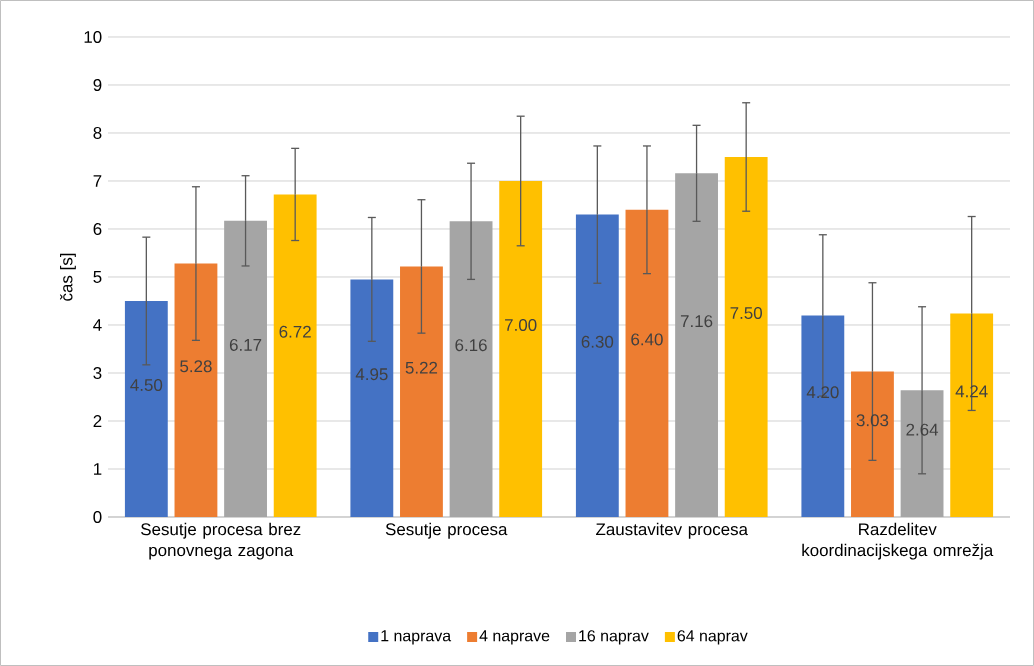 The width and height of the screenshot is (1034, 666). Describe the element at coordinates (97, 133) in the screenshot. I see `y-tick-label: 8` at that location.